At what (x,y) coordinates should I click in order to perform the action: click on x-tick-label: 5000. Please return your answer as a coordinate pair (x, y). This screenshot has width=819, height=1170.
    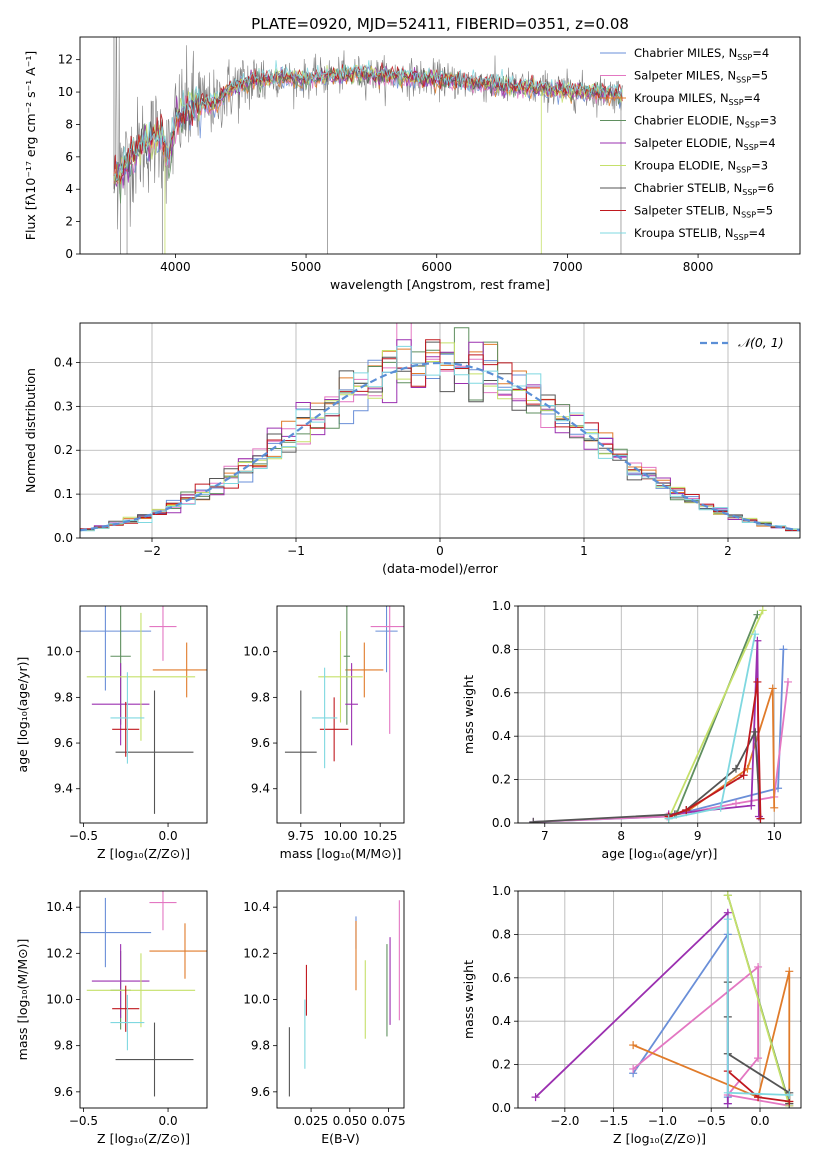
    Looking at the image, I should click on (306, 267).